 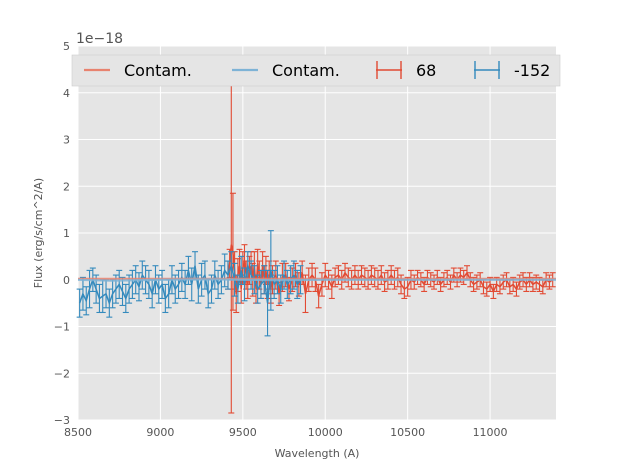 I want to click on x-tick-label: 11000, so click(x=490, y=432).